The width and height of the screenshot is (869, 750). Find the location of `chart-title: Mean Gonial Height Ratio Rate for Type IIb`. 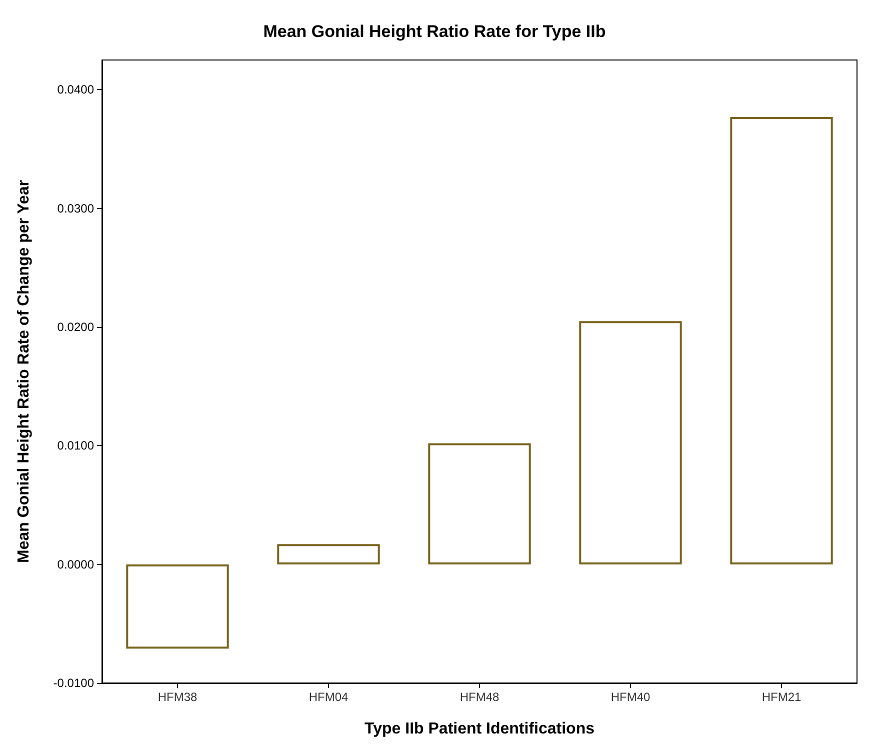

chart-title: Mean Gonial Height Ratio Rate for Type IIb is located at coordinates (434, 31).